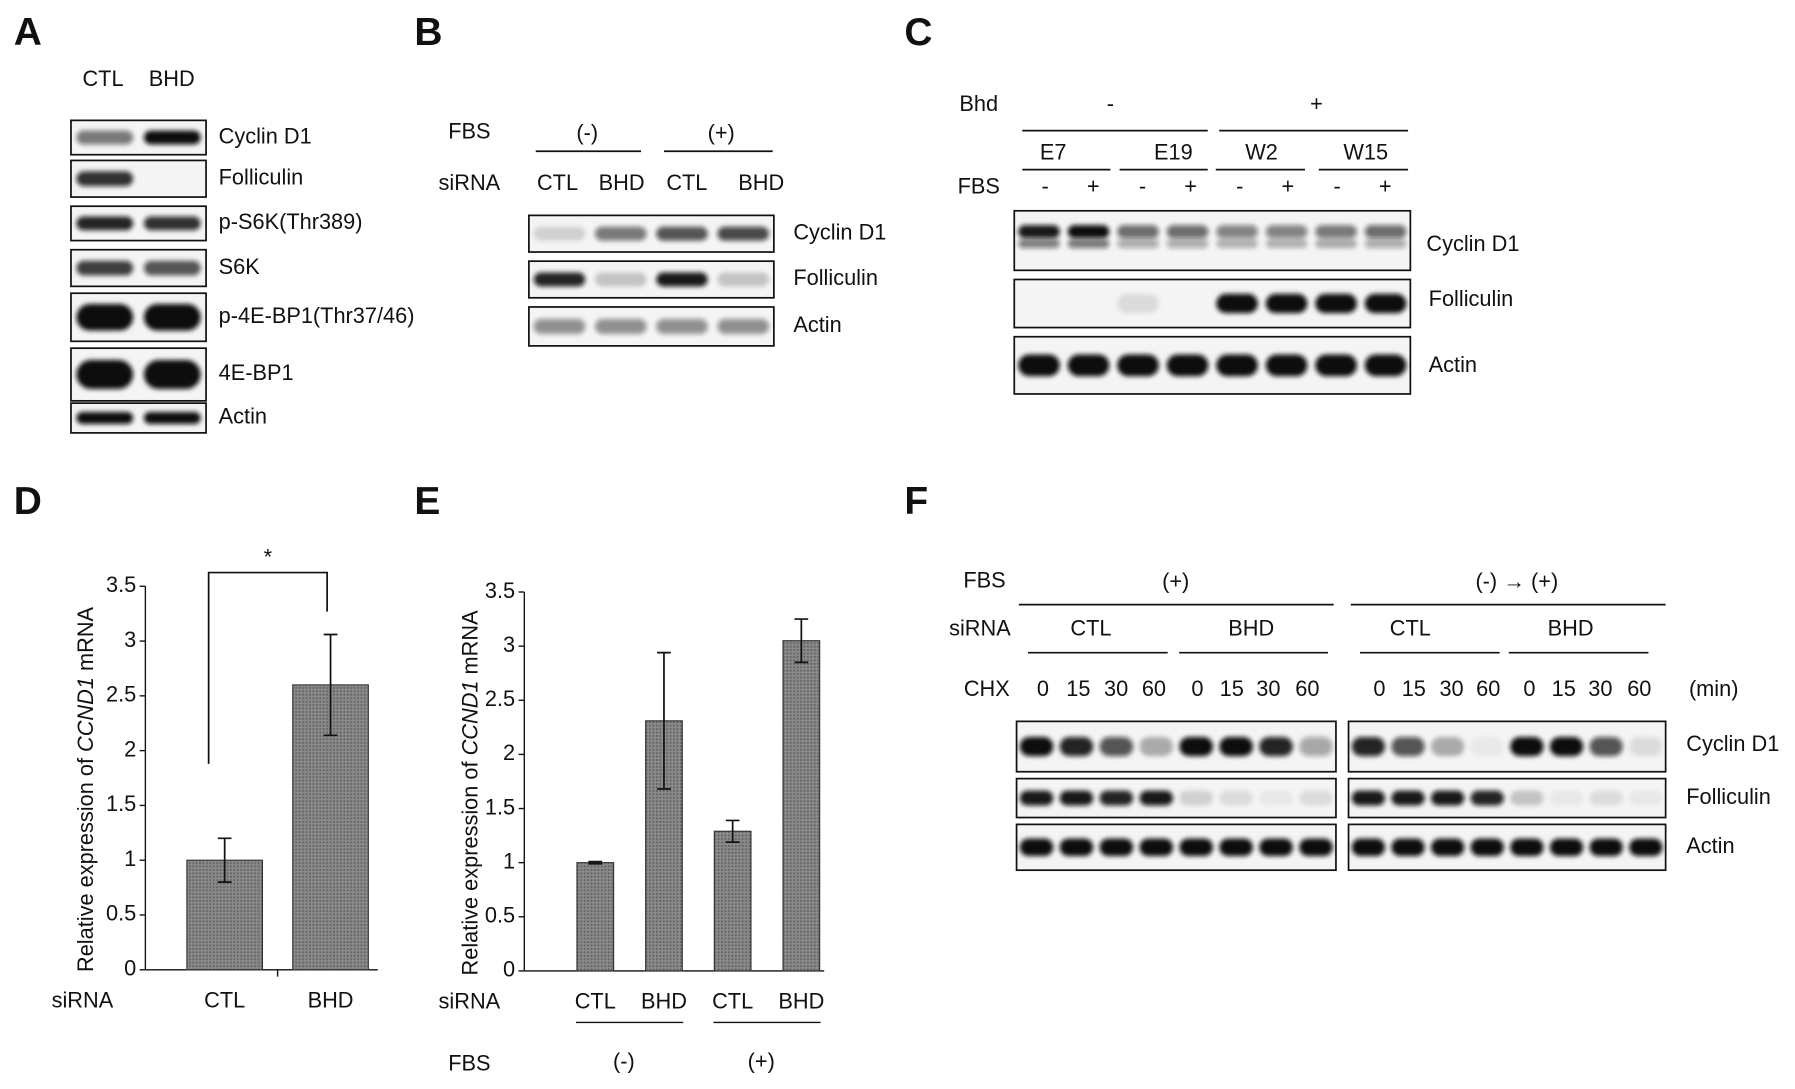  Describe the element at coordinates (1053, 151) in the screenshot. I see `sample-label: E7` at that location.